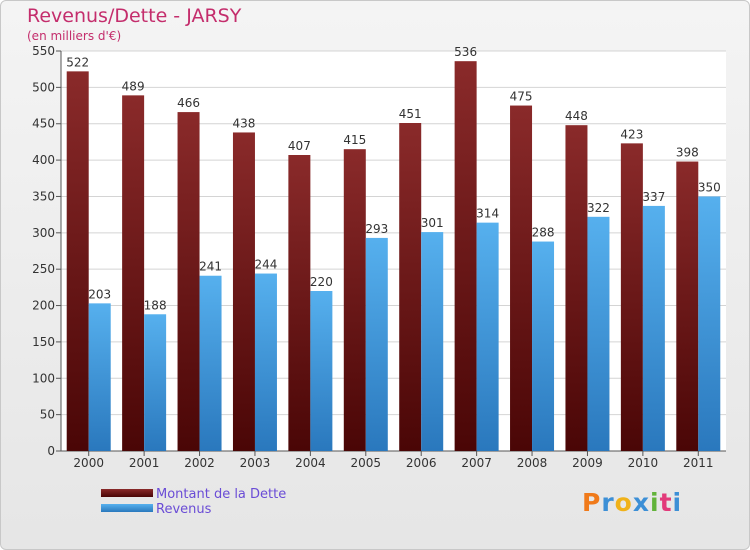 This screenshot has width=750, height=550. I want to click on legend-swatch-debt, so click(127, 493).